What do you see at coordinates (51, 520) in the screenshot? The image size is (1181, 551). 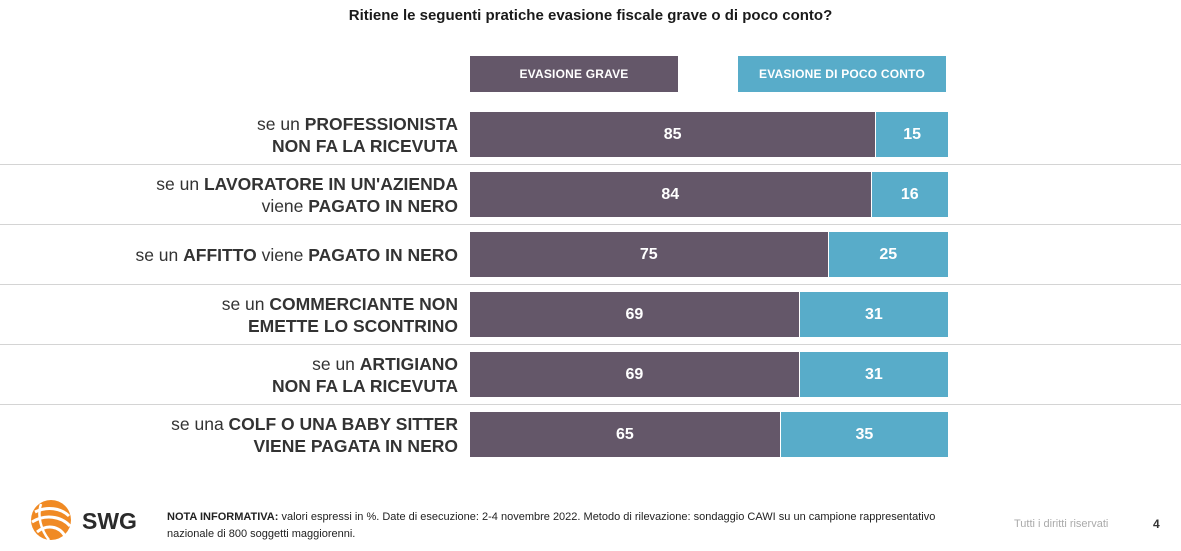 I see `swg-logo-icon` at bounding box center [51, 520].